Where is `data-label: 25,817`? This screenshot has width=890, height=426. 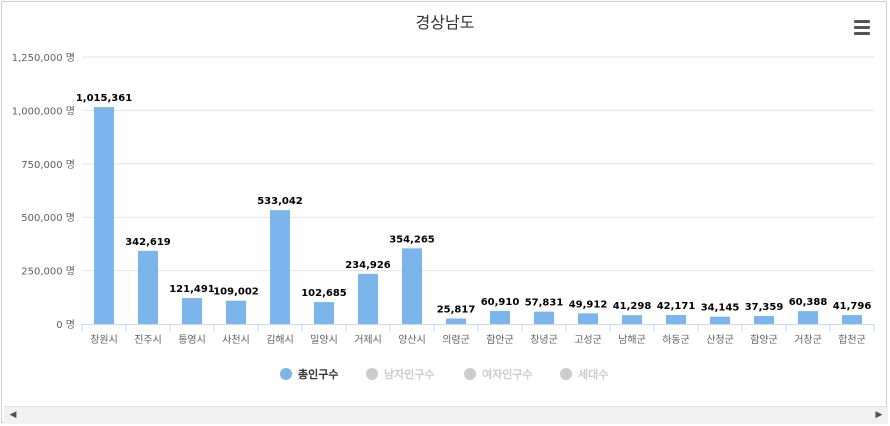
data-label: 25,817 is located at coordinates (456, 309).